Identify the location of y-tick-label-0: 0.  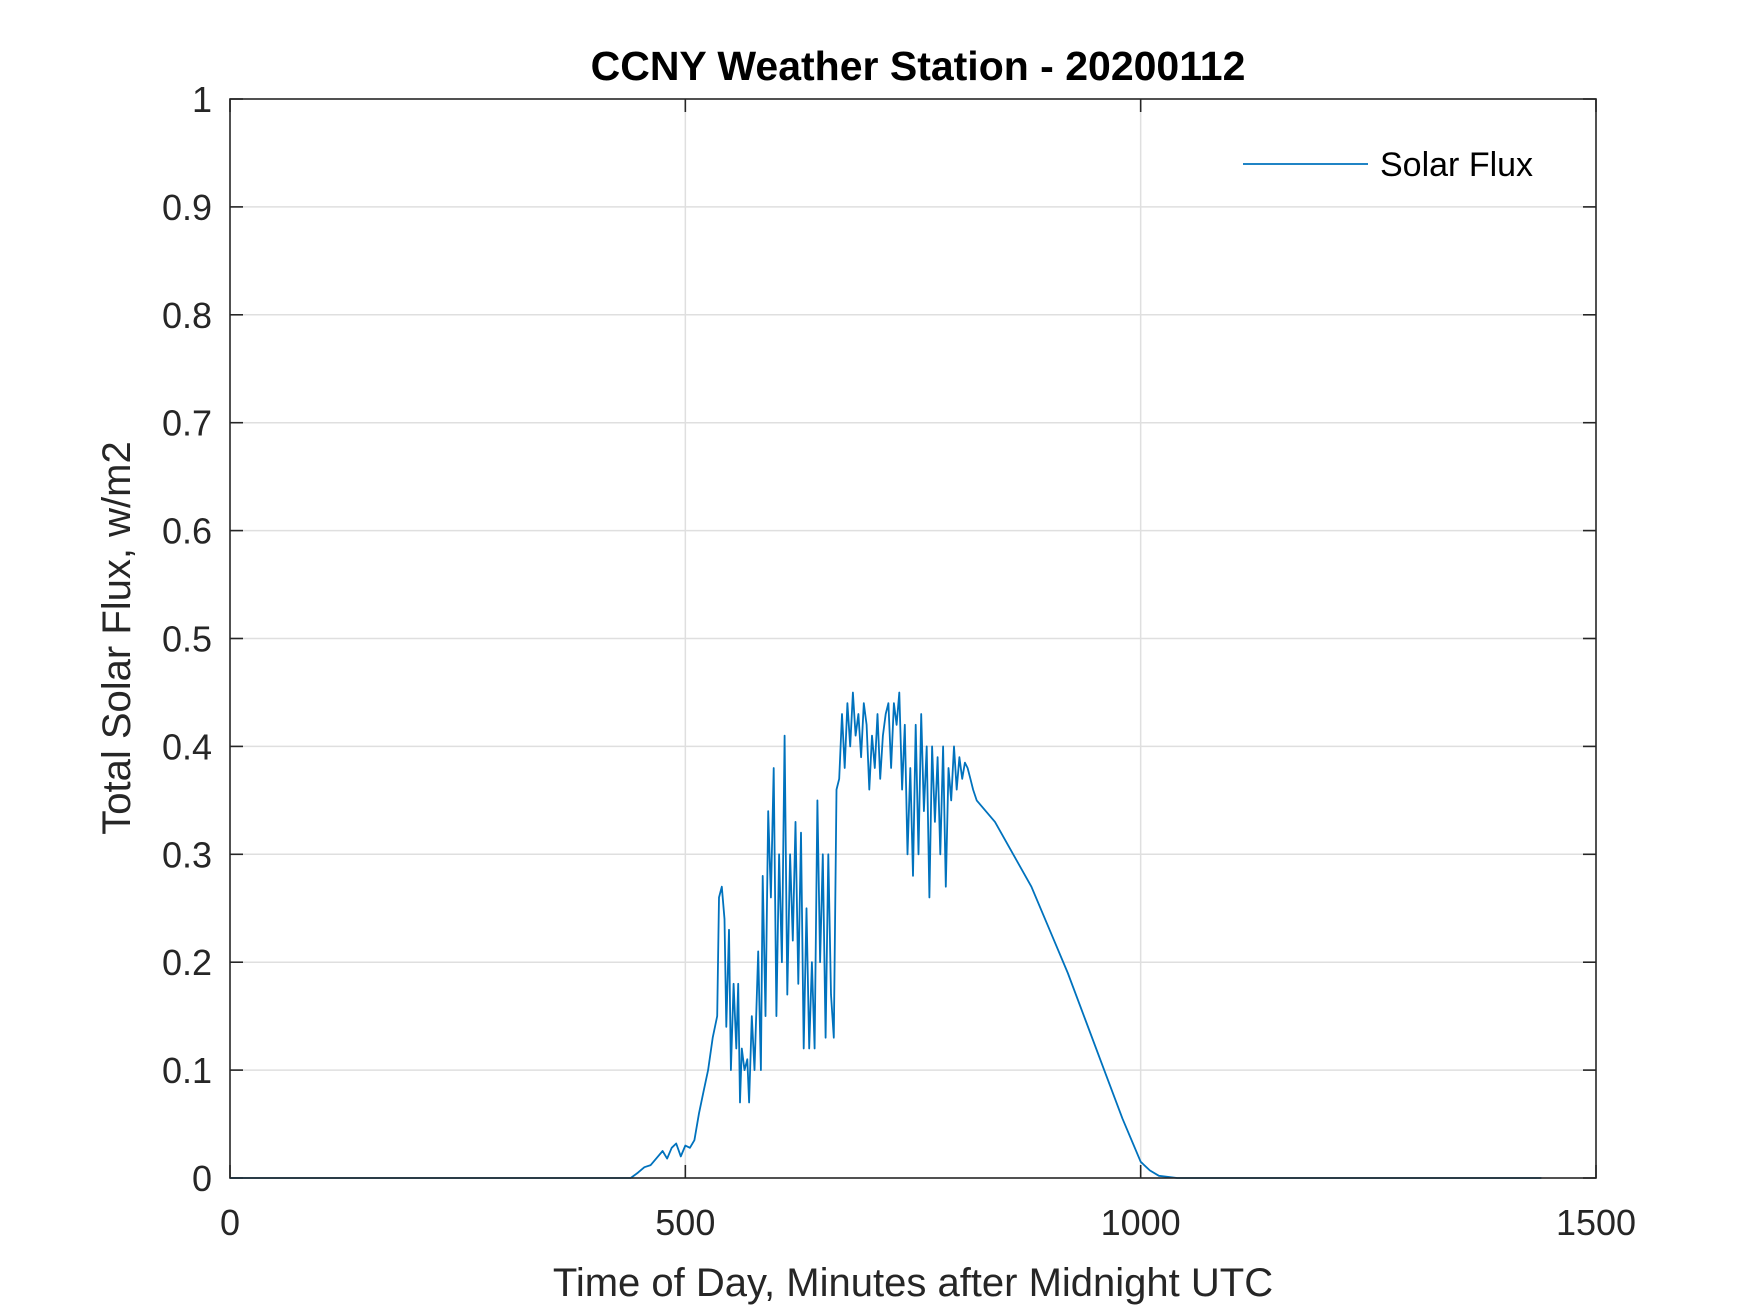
(202, 1178).